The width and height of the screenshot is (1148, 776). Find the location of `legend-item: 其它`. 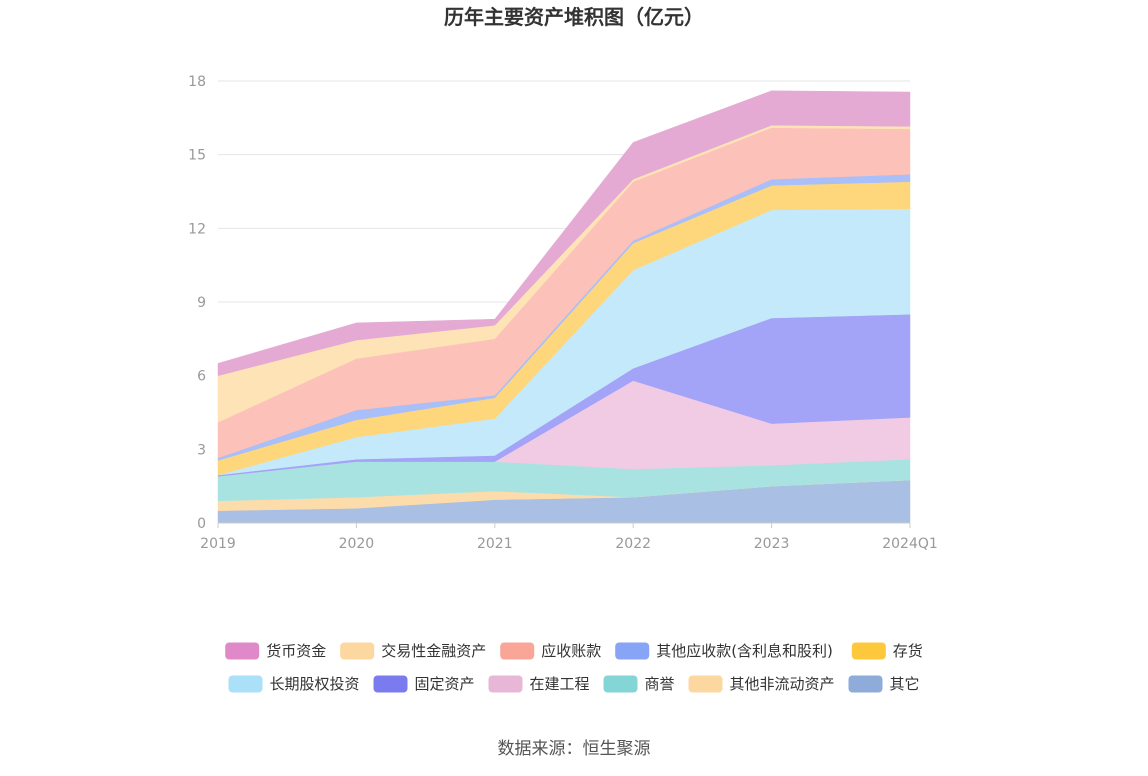

legend-item: 其它 is located at coordinates (884, 684).